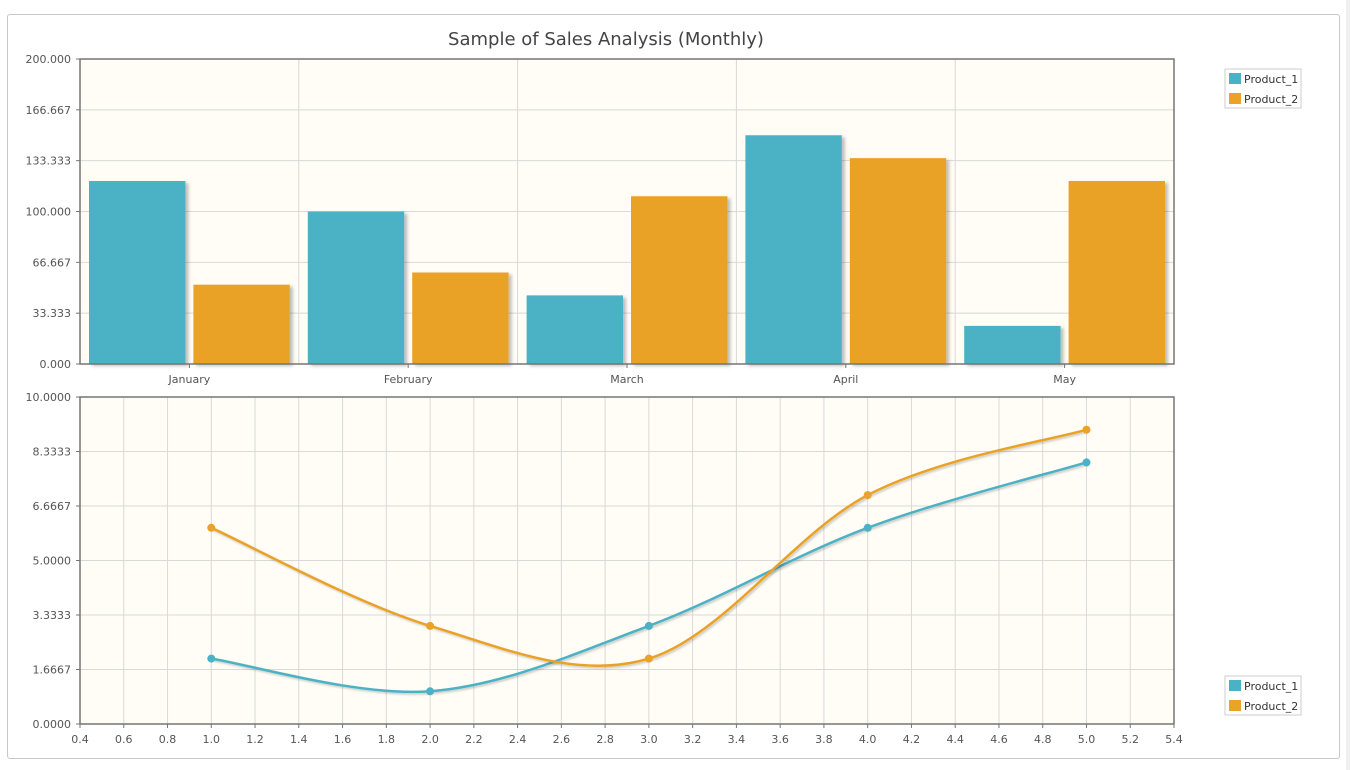  I want to click on line-x-tick-label: 4.4, so click(955, 739).